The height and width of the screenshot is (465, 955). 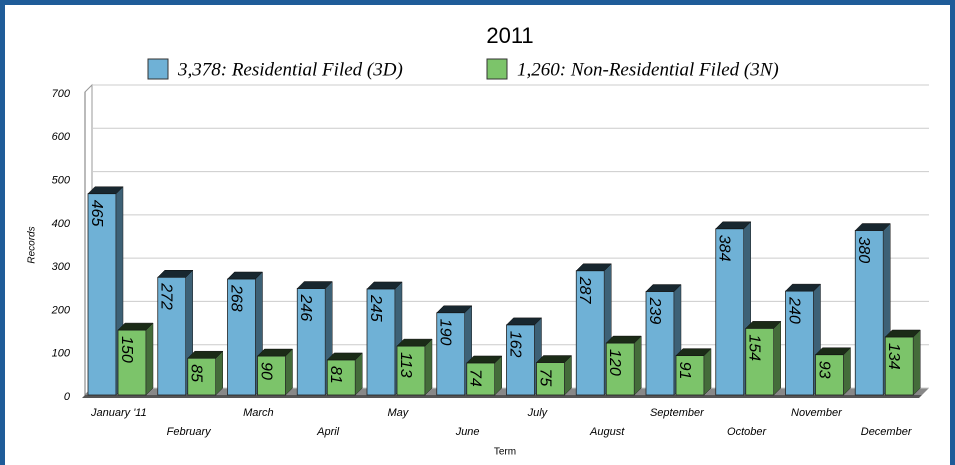 What do you see at coordinates (166, 296) in the screenshot?
I see `value-label: 272` at bounding box center [166, 296].